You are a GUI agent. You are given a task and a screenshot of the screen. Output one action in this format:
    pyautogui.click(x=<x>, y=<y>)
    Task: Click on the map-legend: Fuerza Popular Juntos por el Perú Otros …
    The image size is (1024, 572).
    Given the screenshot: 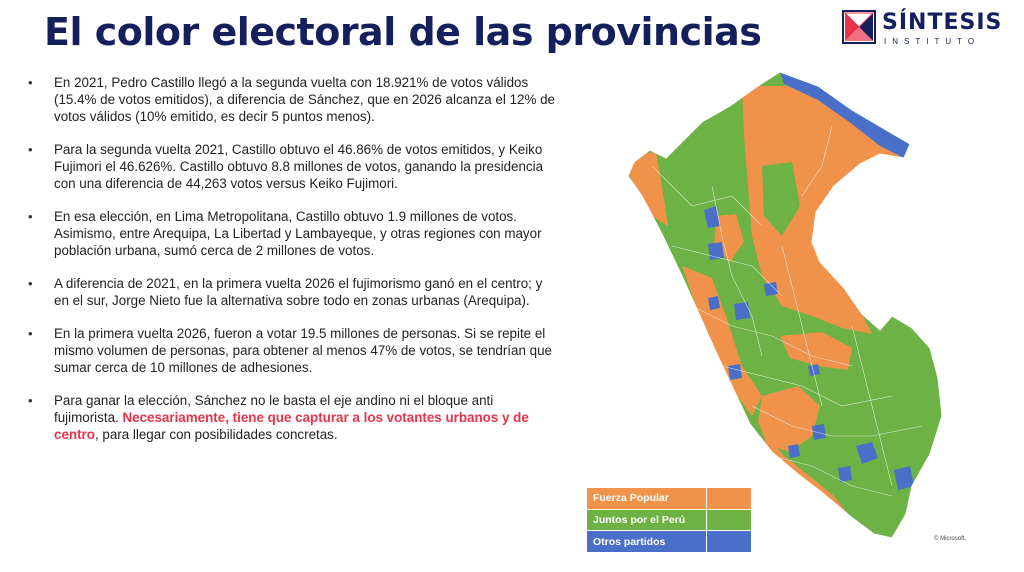 What is the action you would take?
    pyautogui.click(x=669, y=520)
    